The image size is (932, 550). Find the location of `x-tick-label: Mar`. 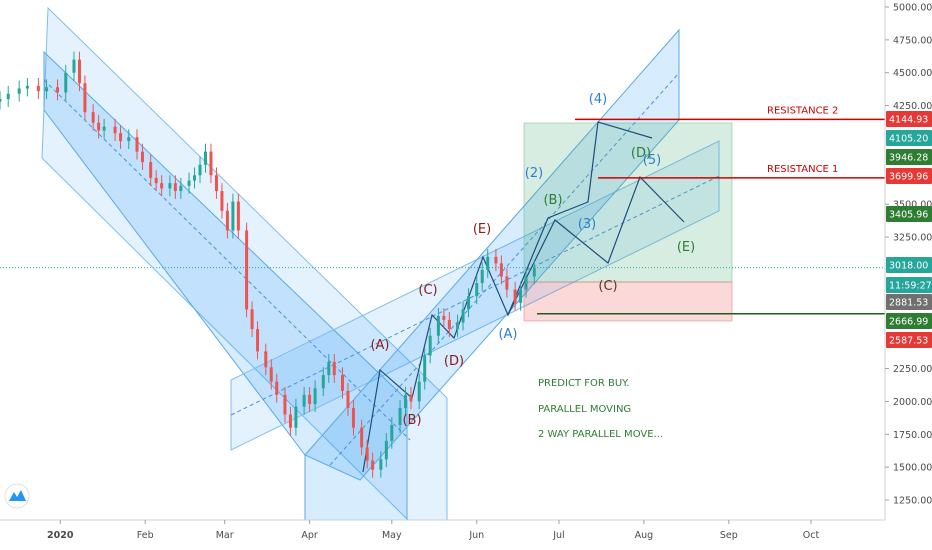

x-tick-label: Mar is located at coordinates (225, 535).